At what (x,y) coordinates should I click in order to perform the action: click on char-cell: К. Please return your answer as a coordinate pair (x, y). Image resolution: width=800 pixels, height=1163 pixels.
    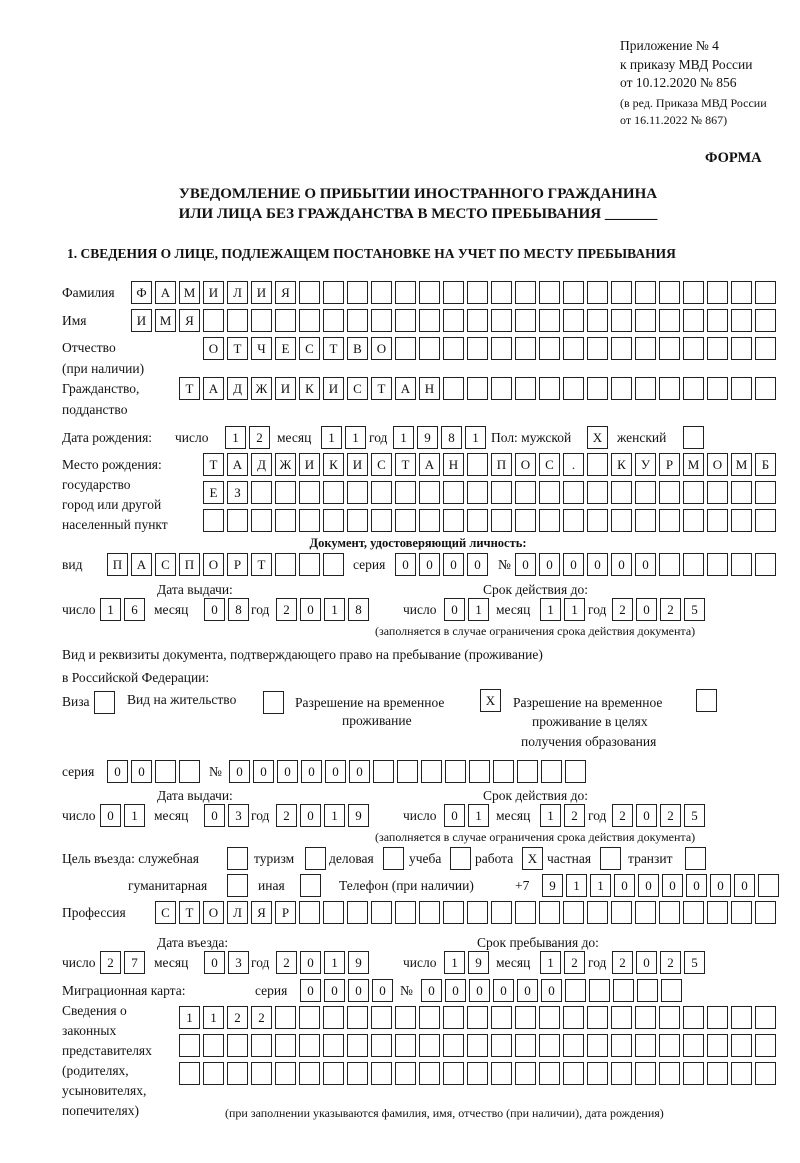
    Looking at the image, I should click on (309, 388).